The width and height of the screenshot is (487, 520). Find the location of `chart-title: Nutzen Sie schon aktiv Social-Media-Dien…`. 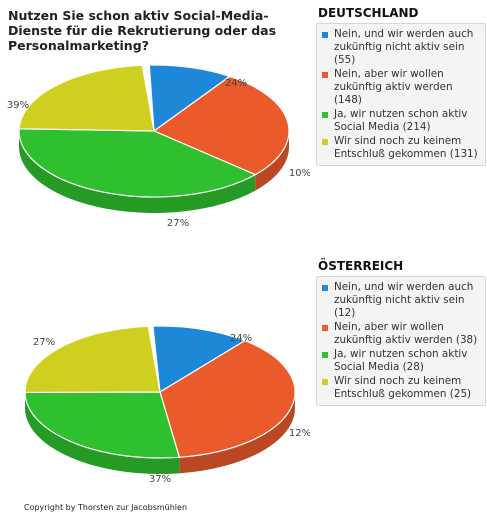

chart-title: Nutzen Sie schon aktiv Social-Media-Dien… is located at coordinates (142, 30).